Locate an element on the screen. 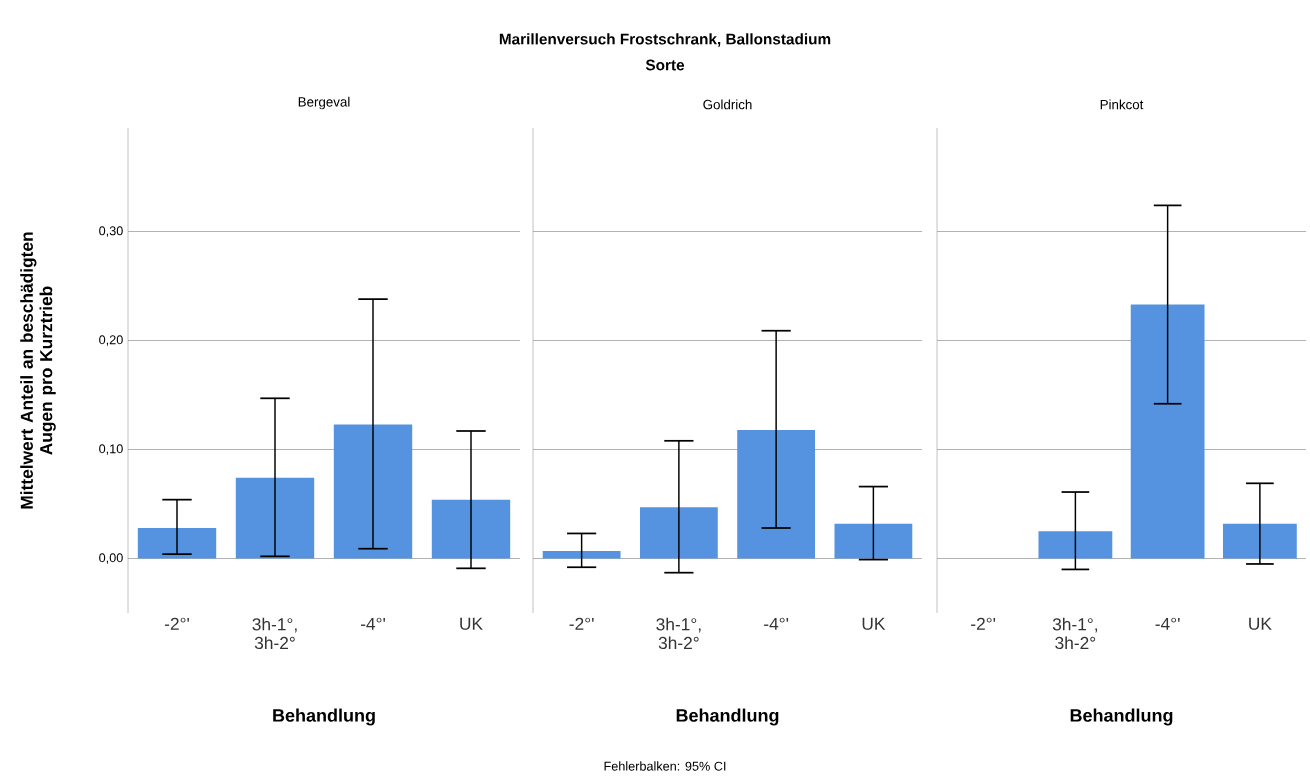 Image resolution: width=1310 pixels, height=779 pixels. text: Fehlerbalken: 95% CI is located at coordinates (665, 766).